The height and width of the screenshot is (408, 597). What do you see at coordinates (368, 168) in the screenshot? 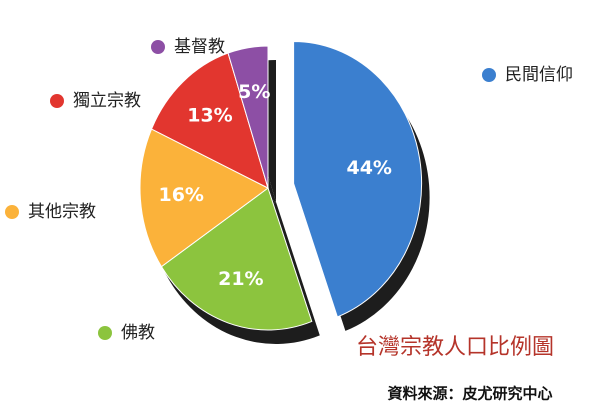
I see `value-label: 44%` at bounding box center [368, 168].